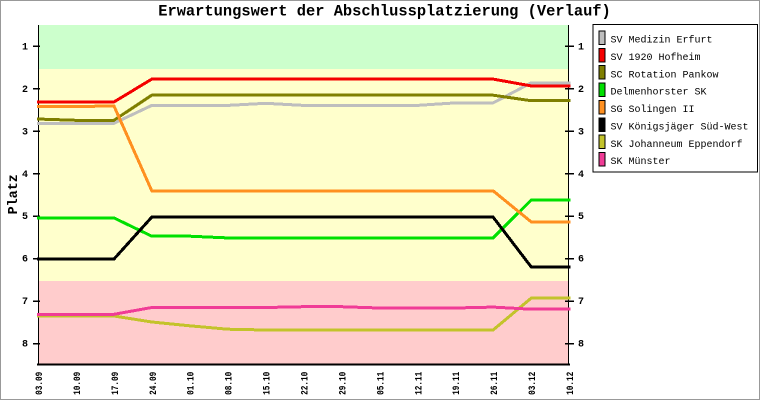 The width and height of the screenshot is (760, 405). Describe the element at coordinates (116, 383) in the screenshot. I see `svg-text: 17.09` at that location.